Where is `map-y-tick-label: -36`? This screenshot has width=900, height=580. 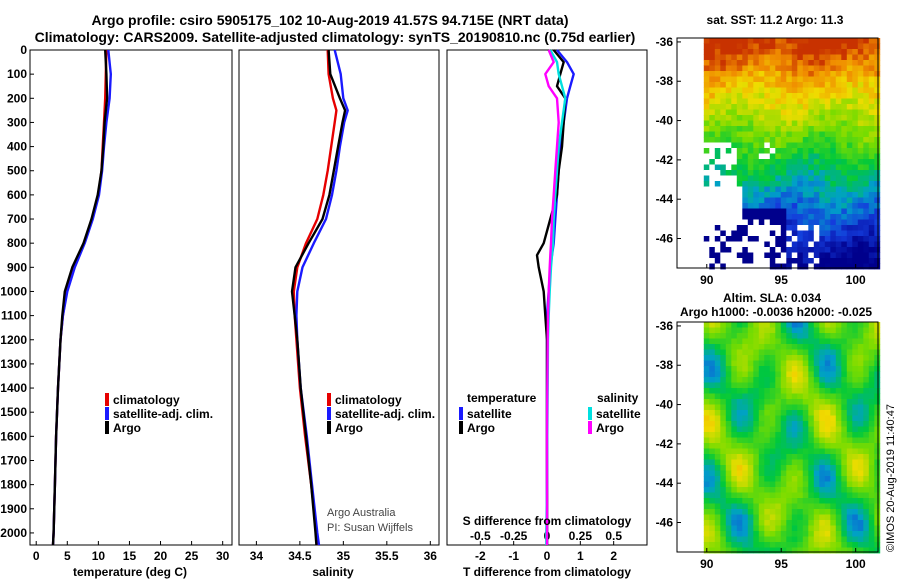
map-y-tick-label: -36 is located at coordinates (665, 42).